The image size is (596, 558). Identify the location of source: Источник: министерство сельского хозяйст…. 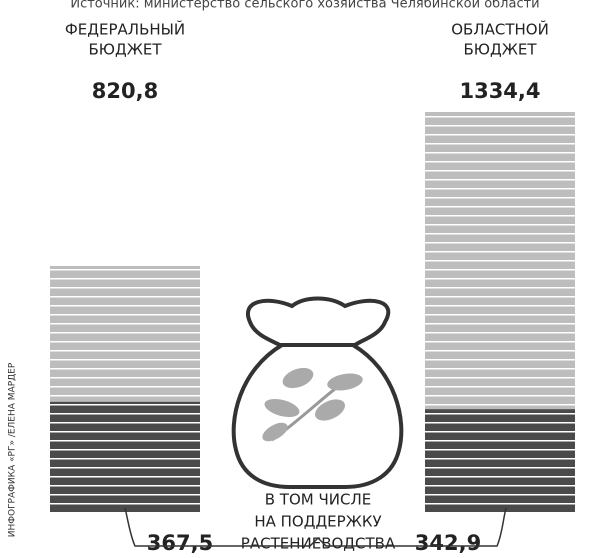
(304, 6).